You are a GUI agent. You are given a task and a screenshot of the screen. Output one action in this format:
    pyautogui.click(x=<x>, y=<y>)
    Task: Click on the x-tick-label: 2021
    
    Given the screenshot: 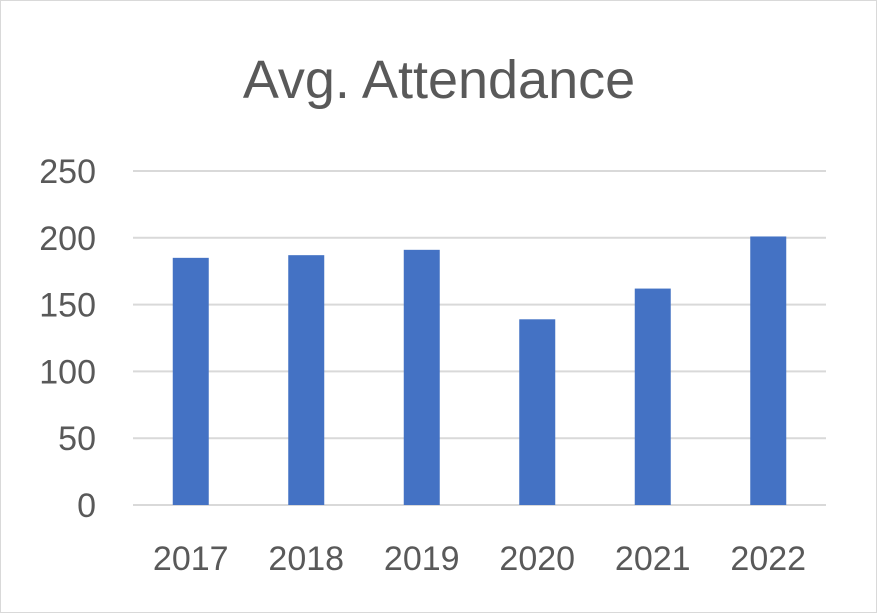 What is the action you would take?
    pyautogui.click(x=653, y=559)
    